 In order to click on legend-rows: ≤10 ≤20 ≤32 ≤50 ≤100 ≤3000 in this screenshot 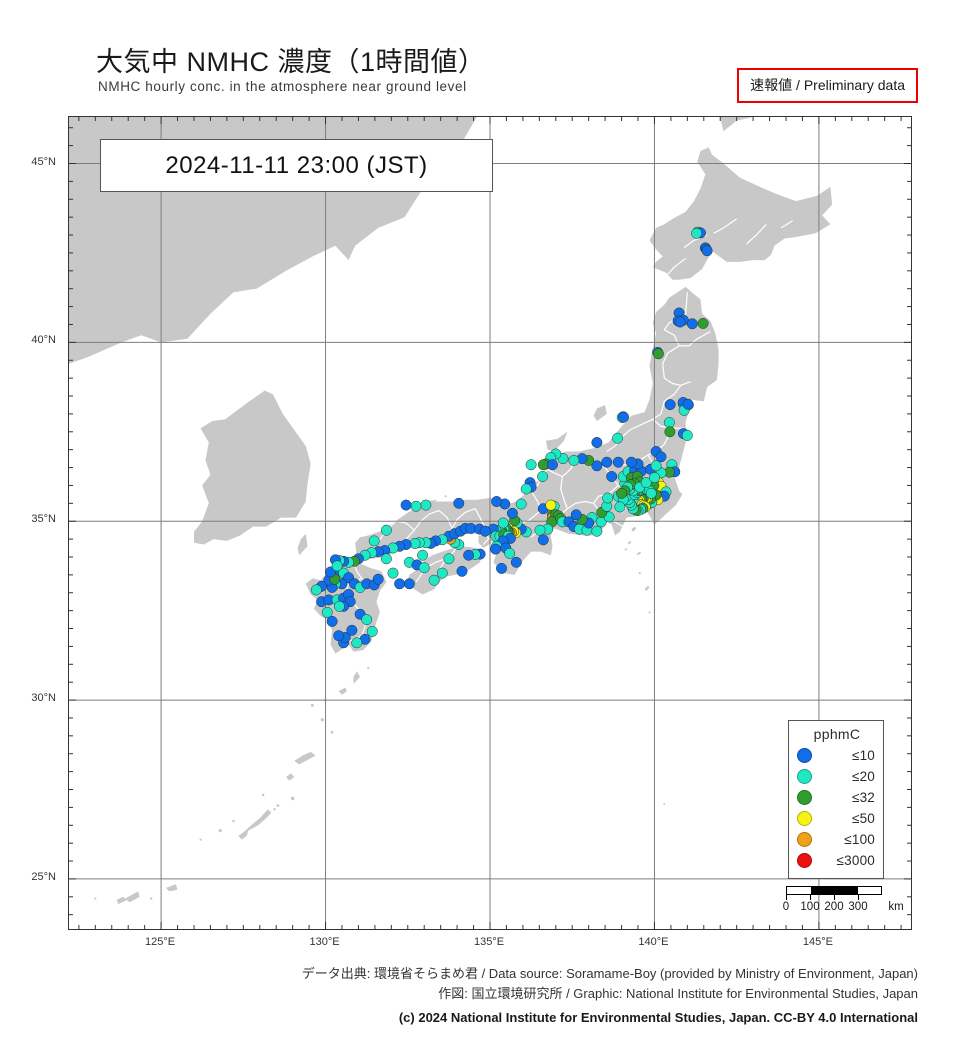, I will do `click(837, 808)`.